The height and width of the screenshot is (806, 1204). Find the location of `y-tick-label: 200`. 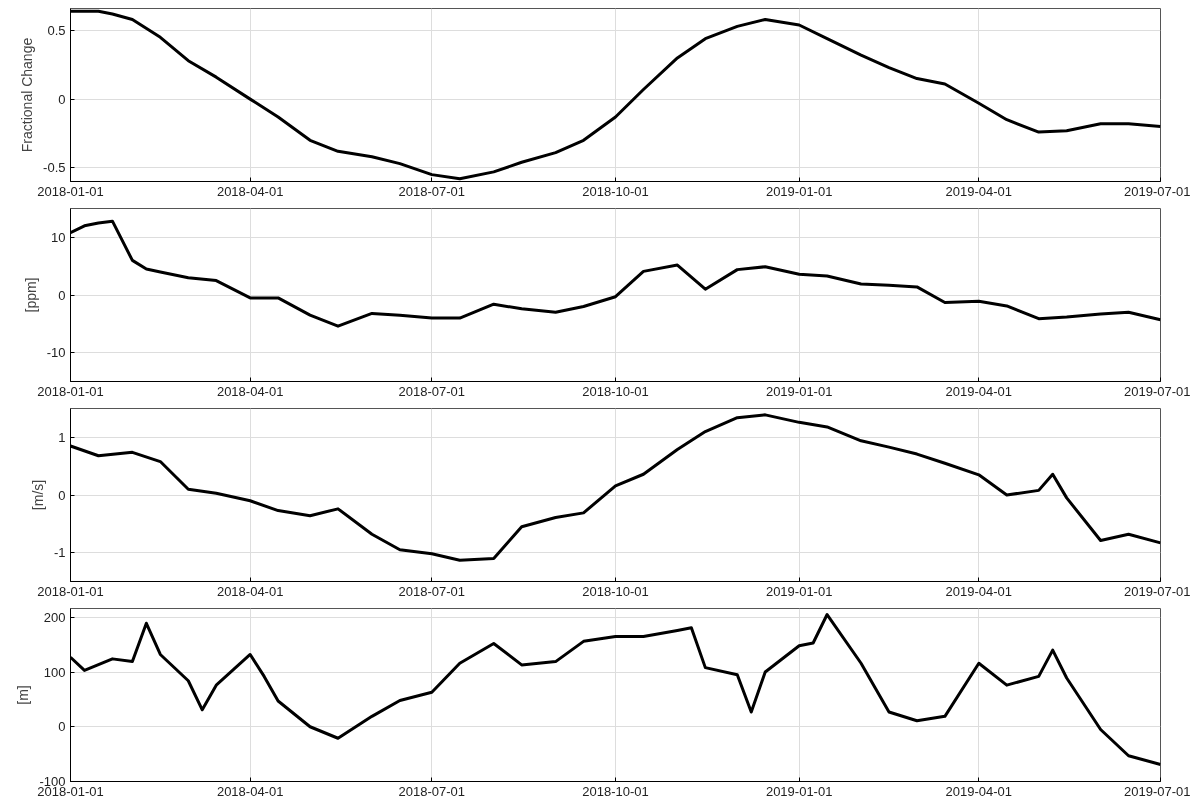

y-tick-label: 200 is located at coordinates (54, 617).